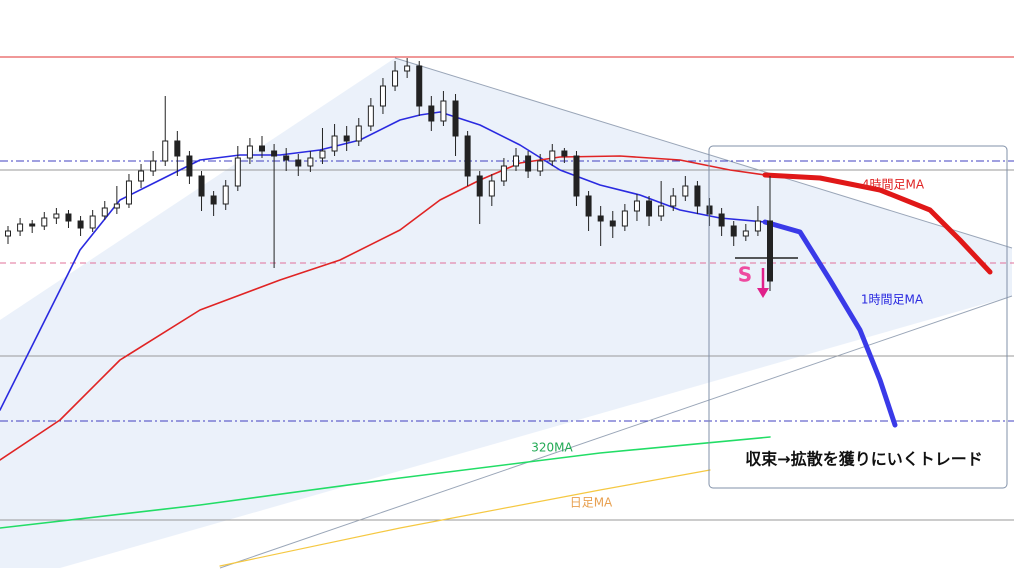 The image size is (1024, 576). Describe the element at coordinates (745, 275) in the screenshot. I see `signal-label: S` at that location.